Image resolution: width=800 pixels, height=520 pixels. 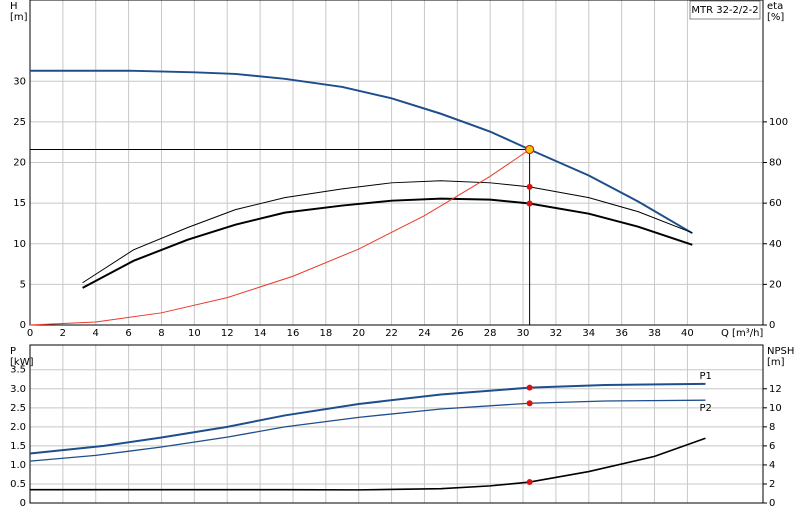 I want to click on y-tick-label: 1.0, so click(x=18, y=465).